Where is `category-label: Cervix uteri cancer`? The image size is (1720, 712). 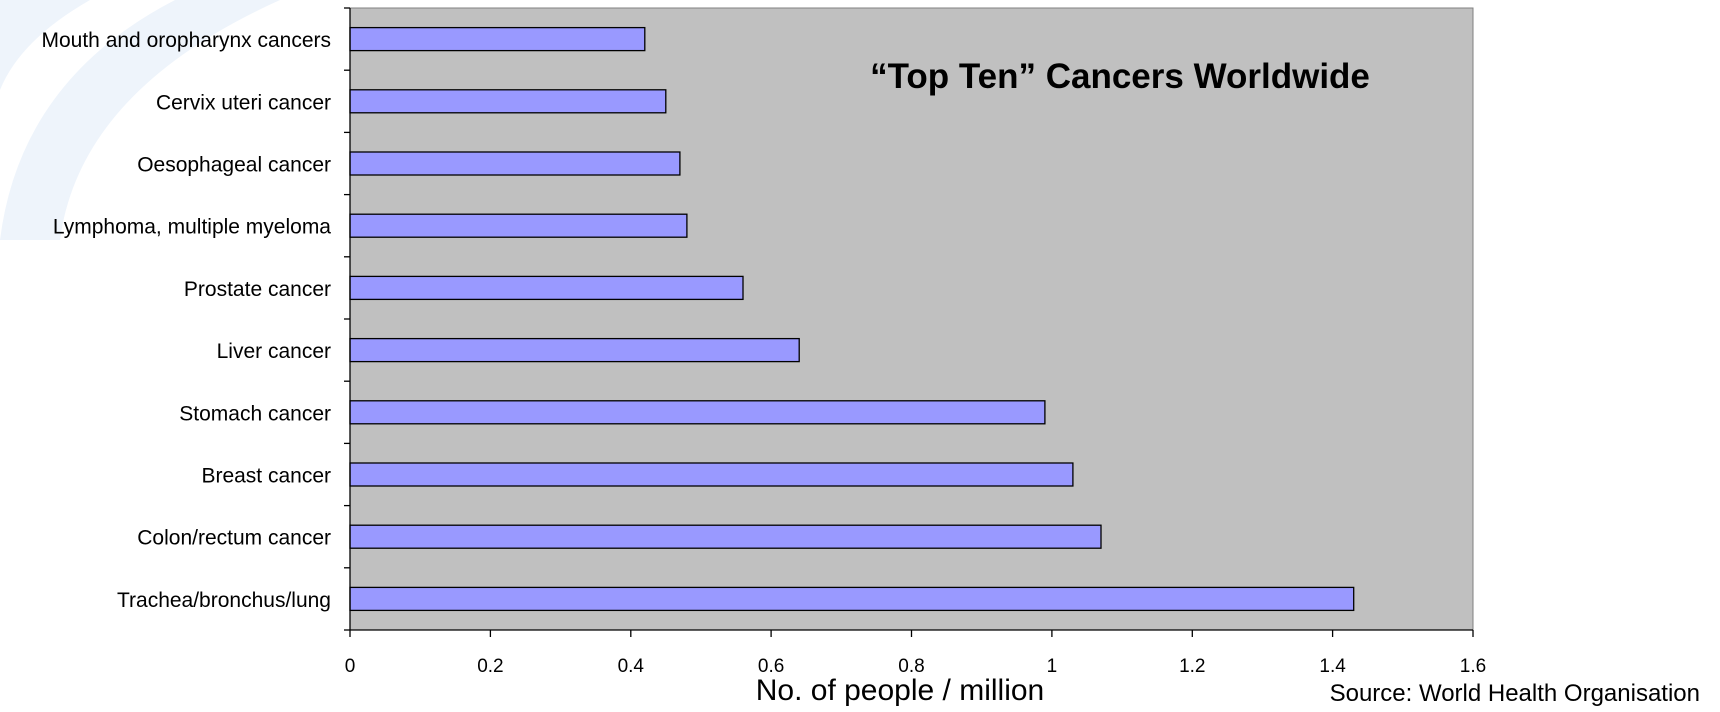 category-label: Cervix uteri cancer is located at coordinates (243, 102).